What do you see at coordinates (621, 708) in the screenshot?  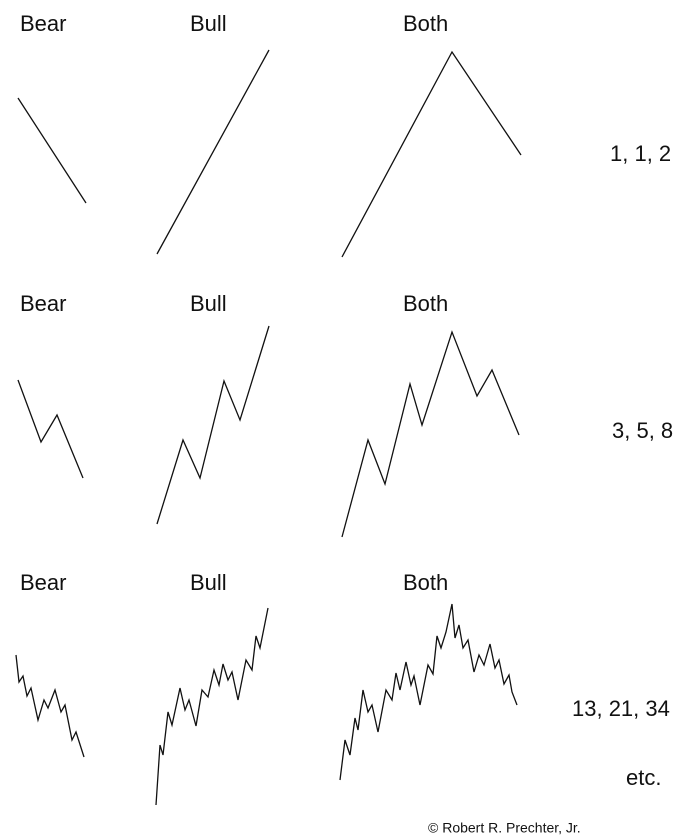 I see `count: 13, 21, 34` at bounding box center [621, 708].